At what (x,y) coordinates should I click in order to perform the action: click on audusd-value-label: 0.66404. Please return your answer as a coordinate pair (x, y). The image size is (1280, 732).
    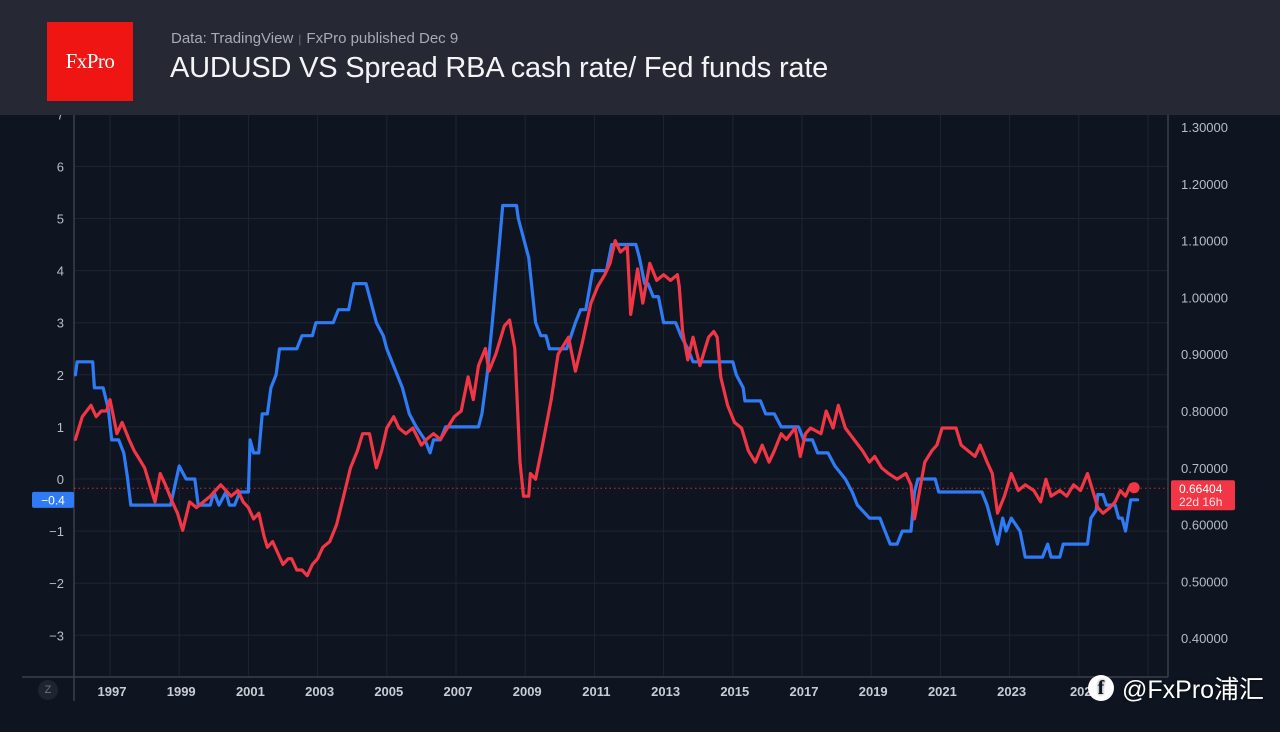
    Looking at the image, I should click on (1201, 489).